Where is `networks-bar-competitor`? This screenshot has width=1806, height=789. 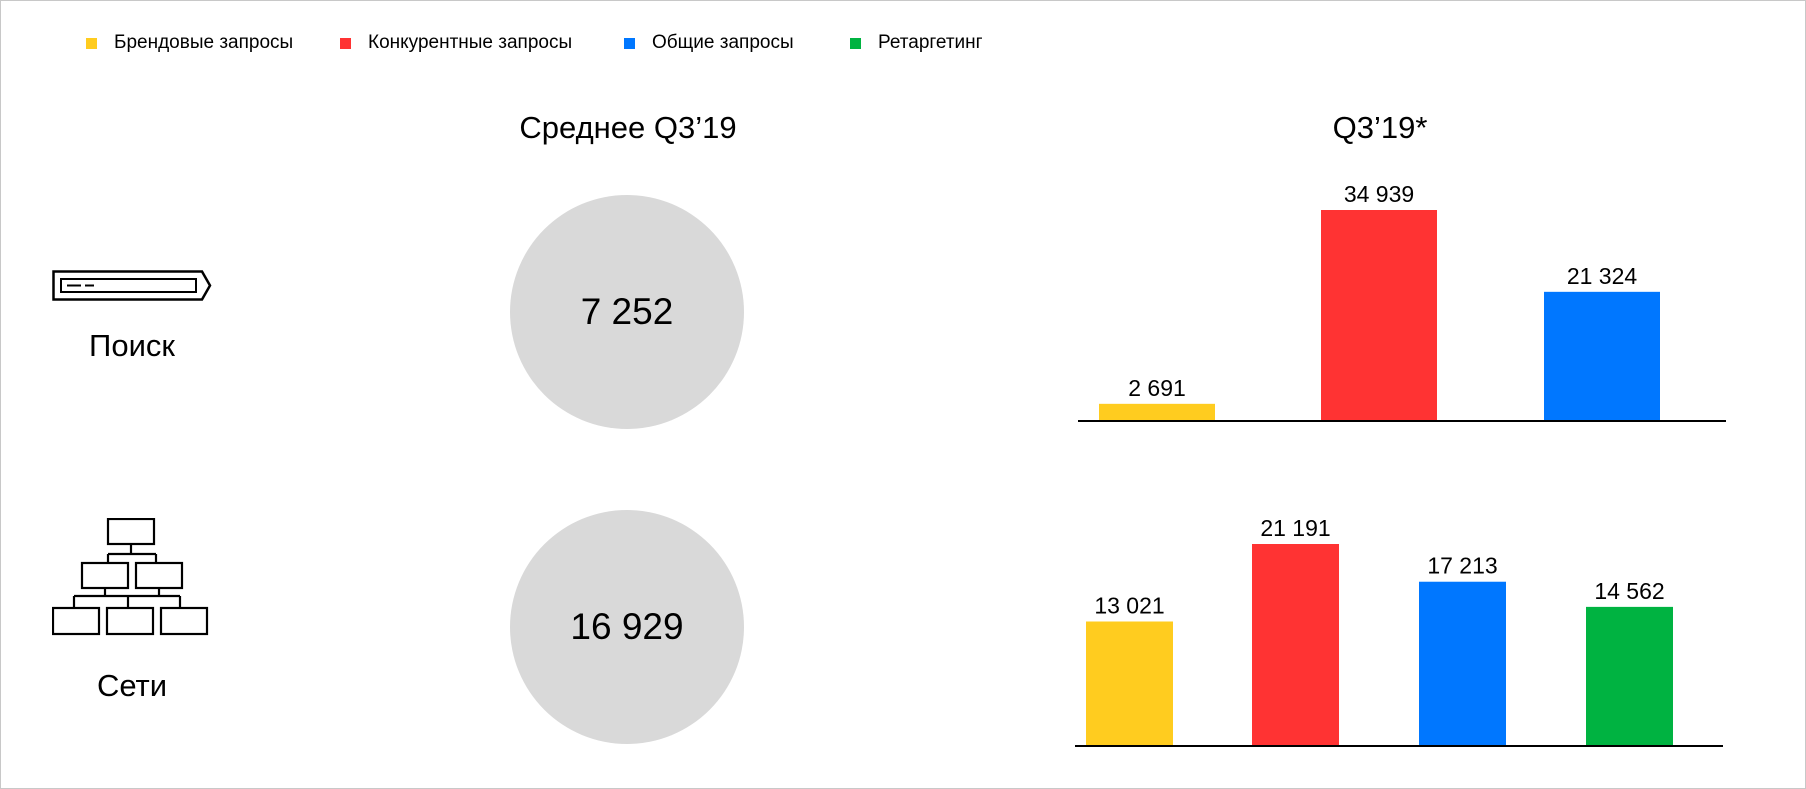
networks-bar-competitor is located at coordinates (1295, 644).